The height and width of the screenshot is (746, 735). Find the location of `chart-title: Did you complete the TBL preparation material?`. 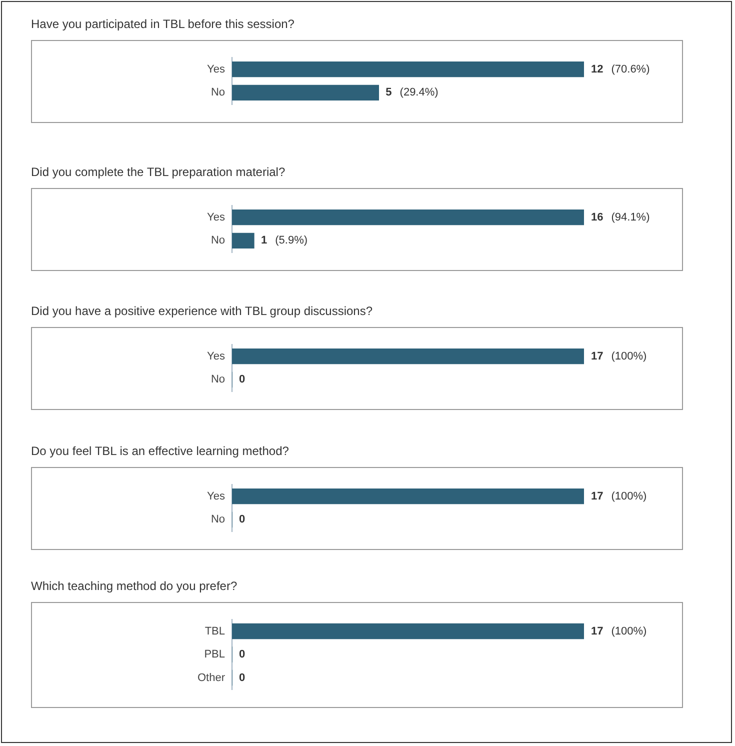

chart-title: Did you complete the TBL preparation material? is located at coordinates (158, 173).